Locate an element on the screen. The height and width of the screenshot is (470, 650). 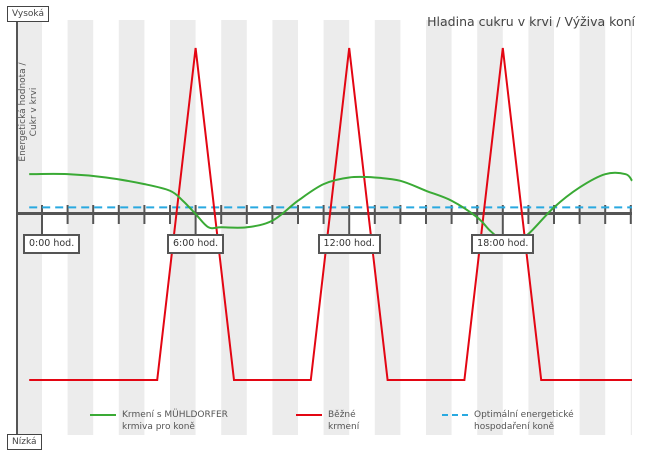
legend-swatch-blue is located at coordinates (455, 415).